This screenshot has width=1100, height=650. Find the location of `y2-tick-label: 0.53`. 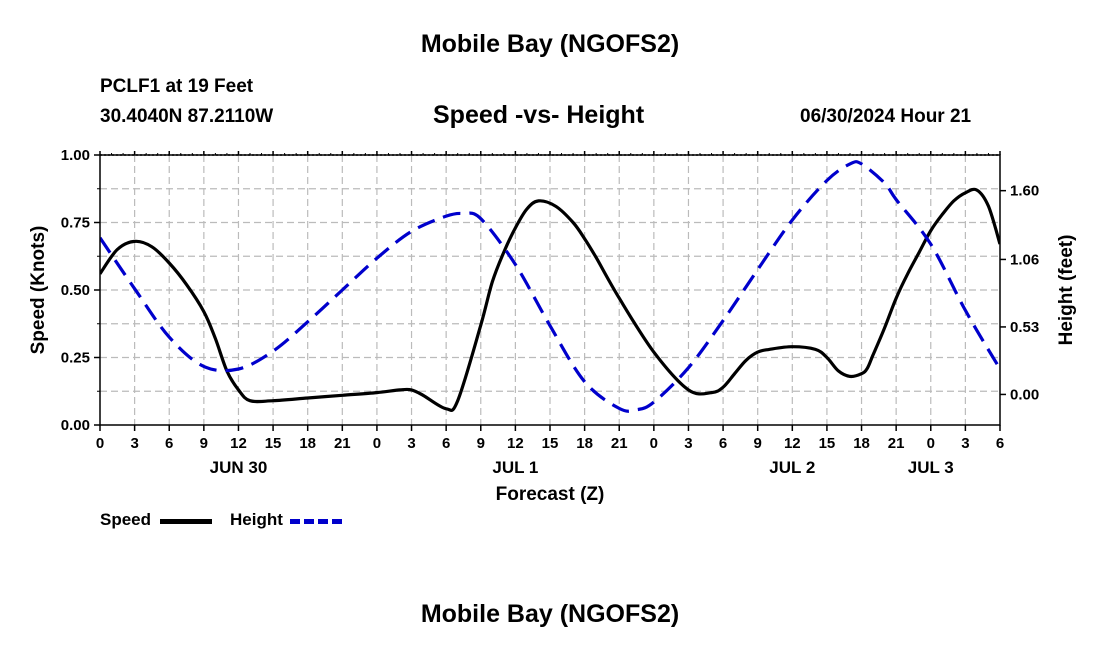

y2-tick-label: 0.53 is located at coordinates (1024, 327).